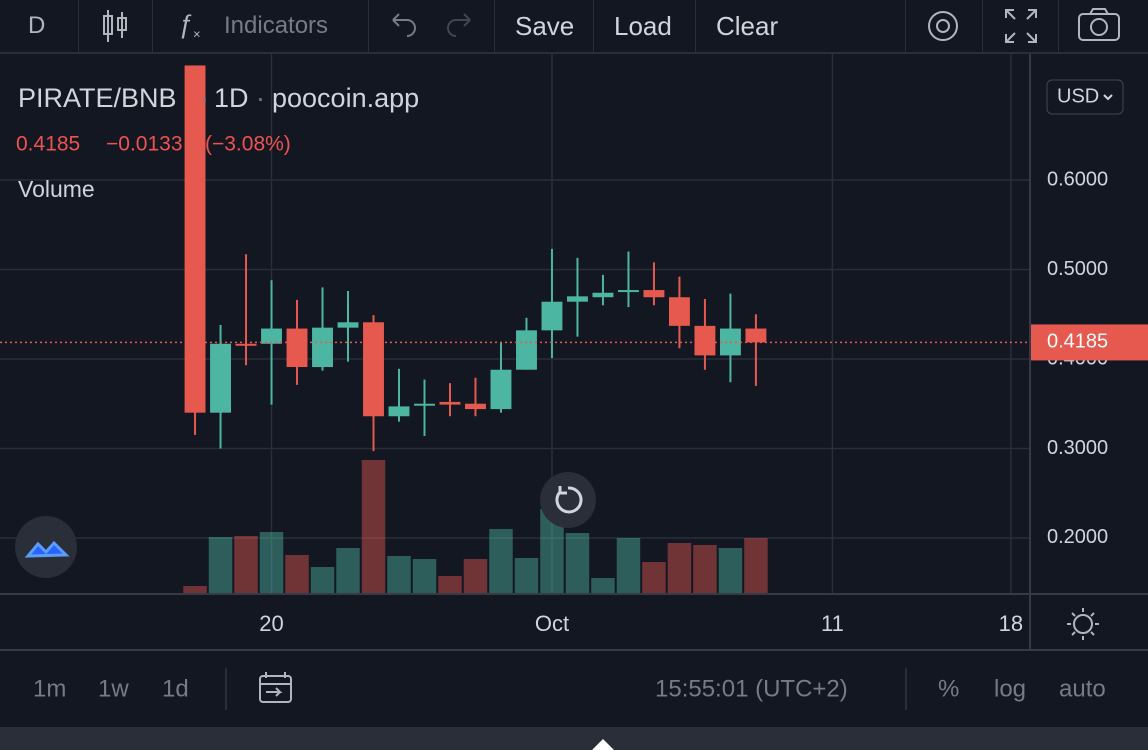 Image resolution: width=1148 pixels, height=750 pixels. What do you see at coordinates (276, 25) in the screenshot?
I see `indicators-button: Indicators` at bounding box center [276, 25].